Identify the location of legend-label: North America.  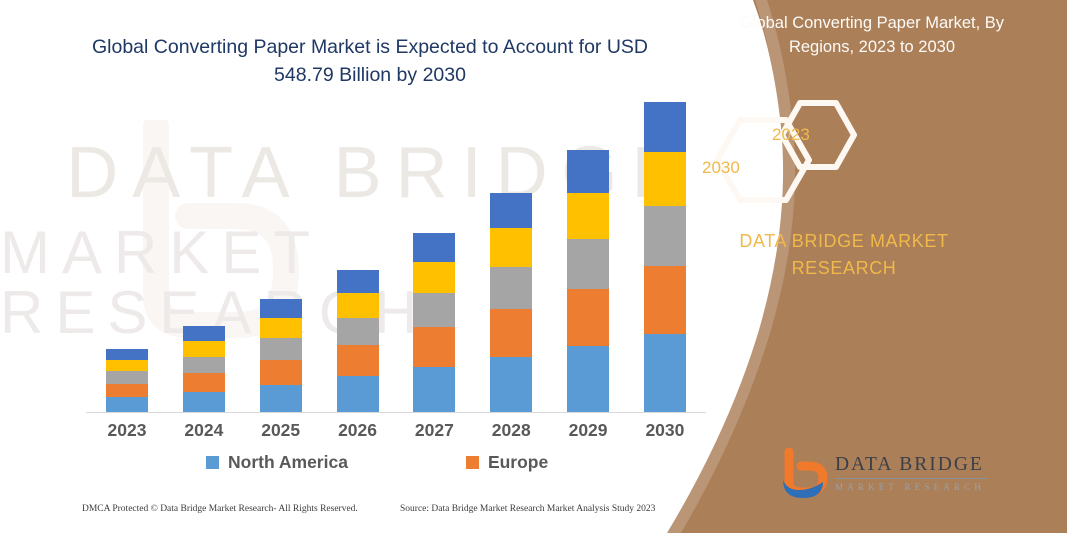
(288, 462).